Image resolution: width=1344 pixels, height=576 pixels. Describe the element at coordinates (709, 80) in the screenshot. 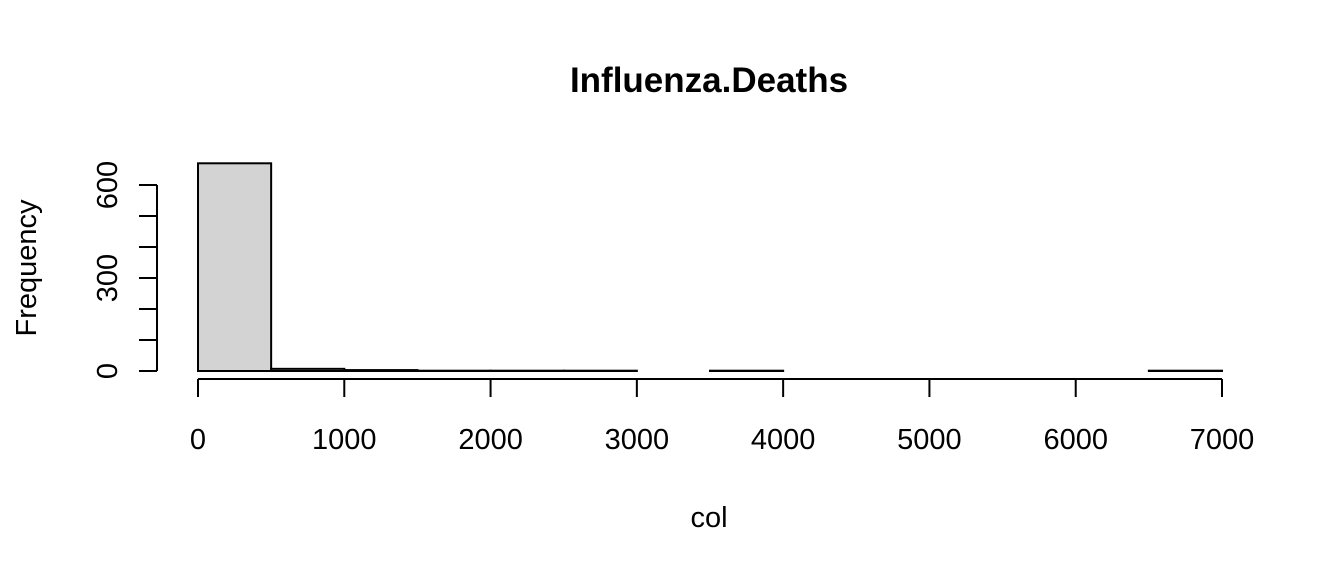

I see `chart-title: Influenza.Deaths` at that location.